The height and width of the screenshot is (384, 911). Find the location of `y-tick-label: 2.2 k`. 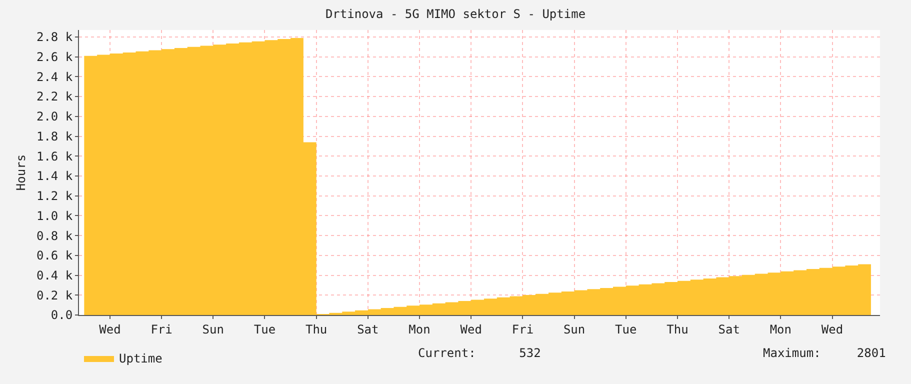

y-tick-label: 2.2 k is located at coordinates (55, 97).